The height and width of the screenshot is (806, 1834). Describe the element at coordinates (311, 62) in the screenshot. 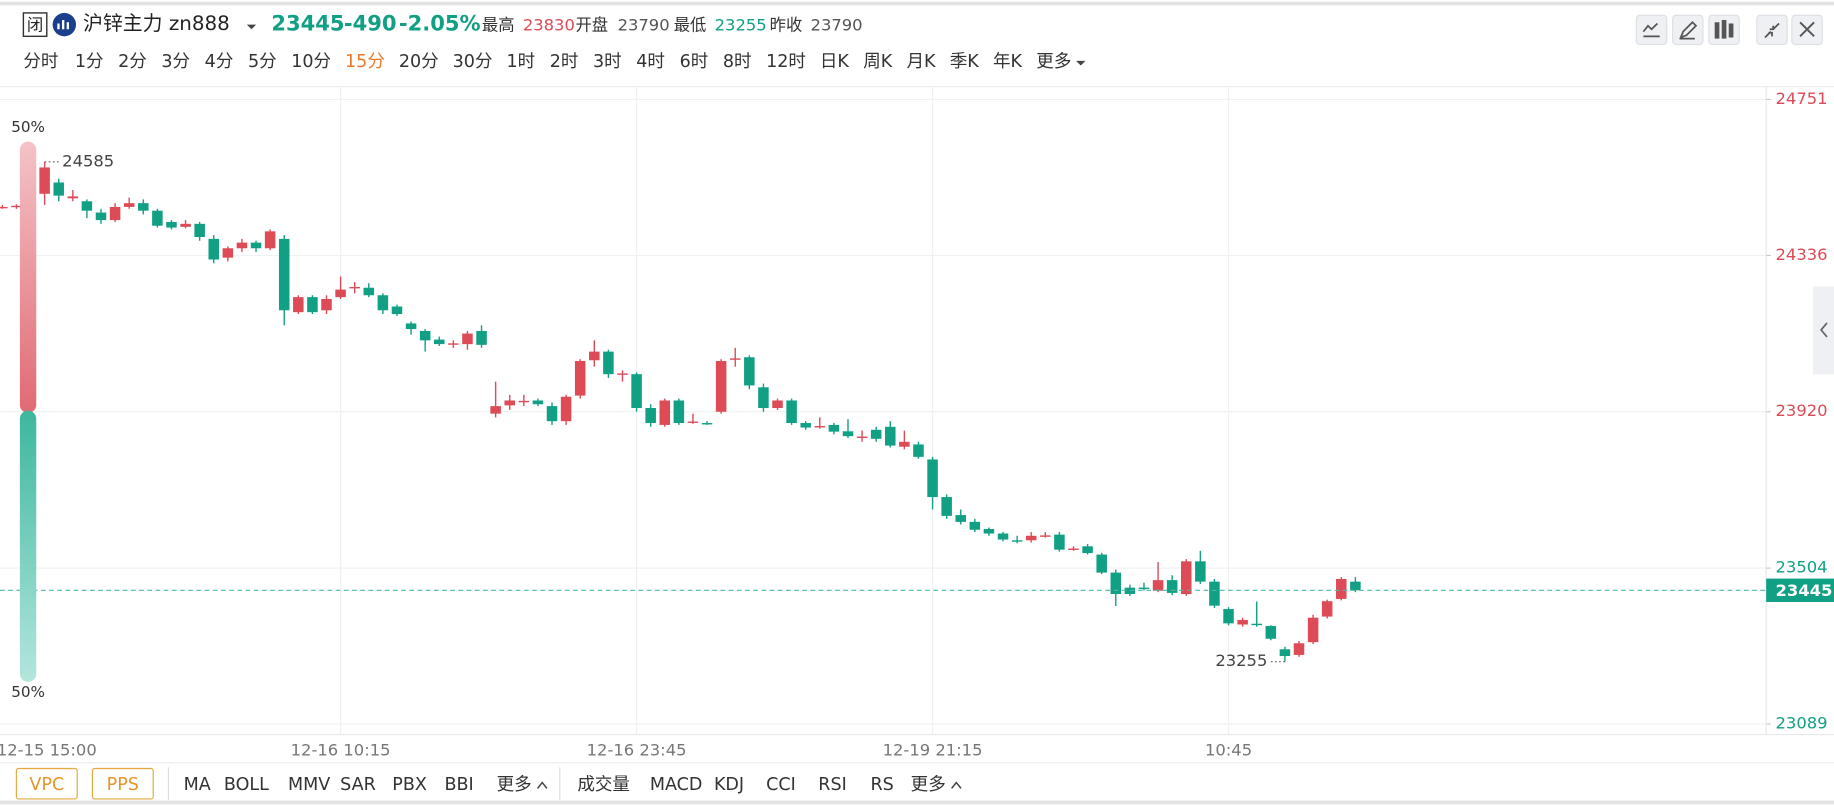

I see `period-option: 10分` at that location.